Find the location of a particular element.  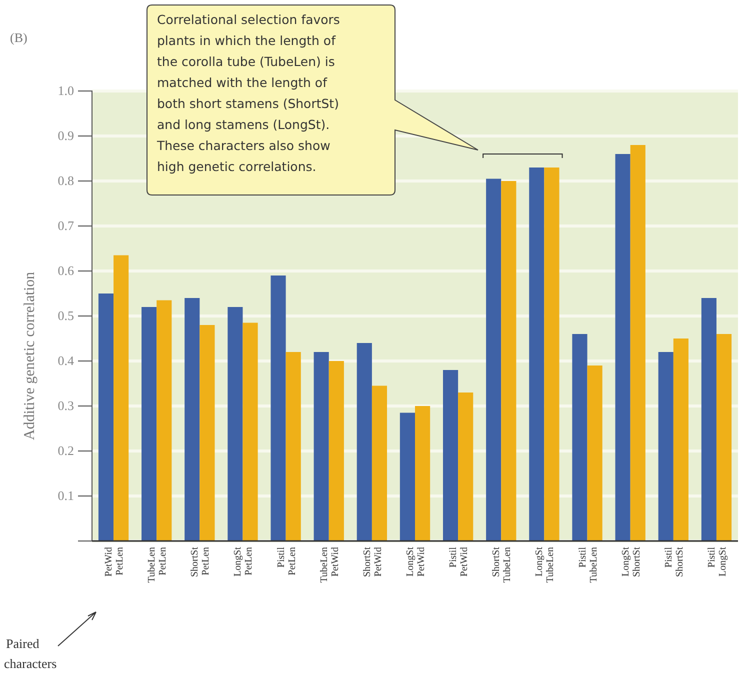

x-tick-label: Pistil PetLen is located at coordinates (287, 561).